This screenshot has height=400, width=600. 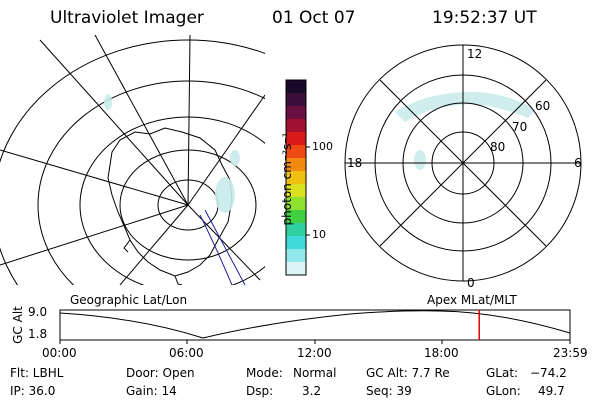 I want to click on colorbar, so click(x=296, y=178).